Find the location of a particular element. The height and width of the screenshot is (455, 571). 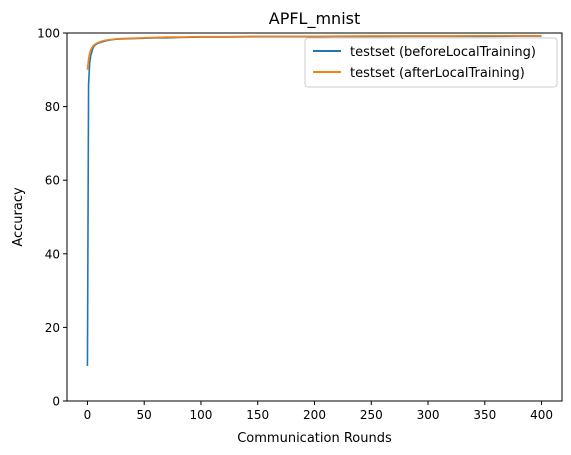

x-tick-label: 100 is located at coordinates (201, 415).